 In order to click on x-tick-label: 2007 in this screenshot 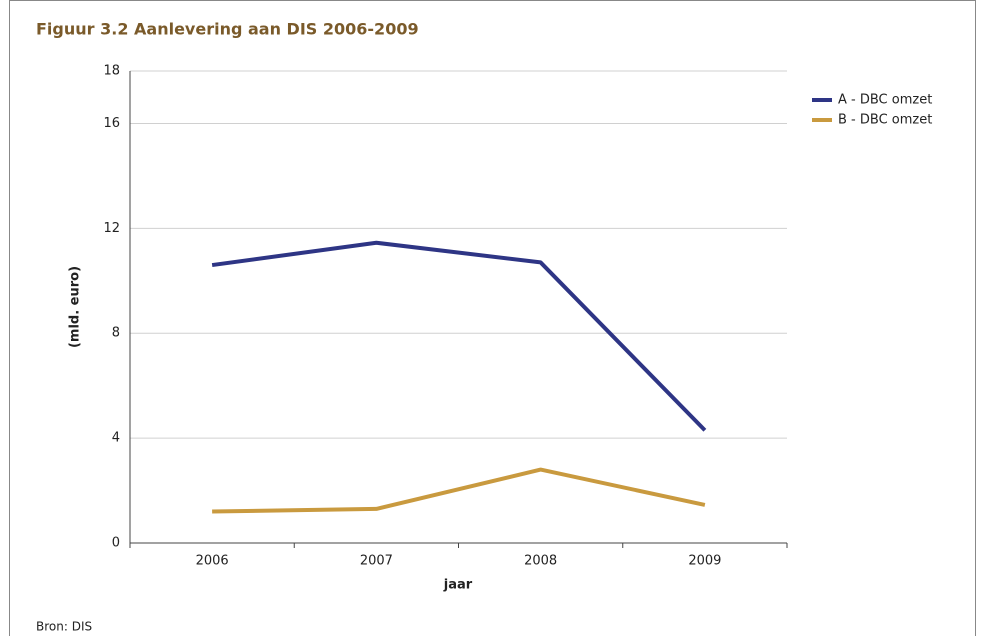, I will do `click(376, 561)`.